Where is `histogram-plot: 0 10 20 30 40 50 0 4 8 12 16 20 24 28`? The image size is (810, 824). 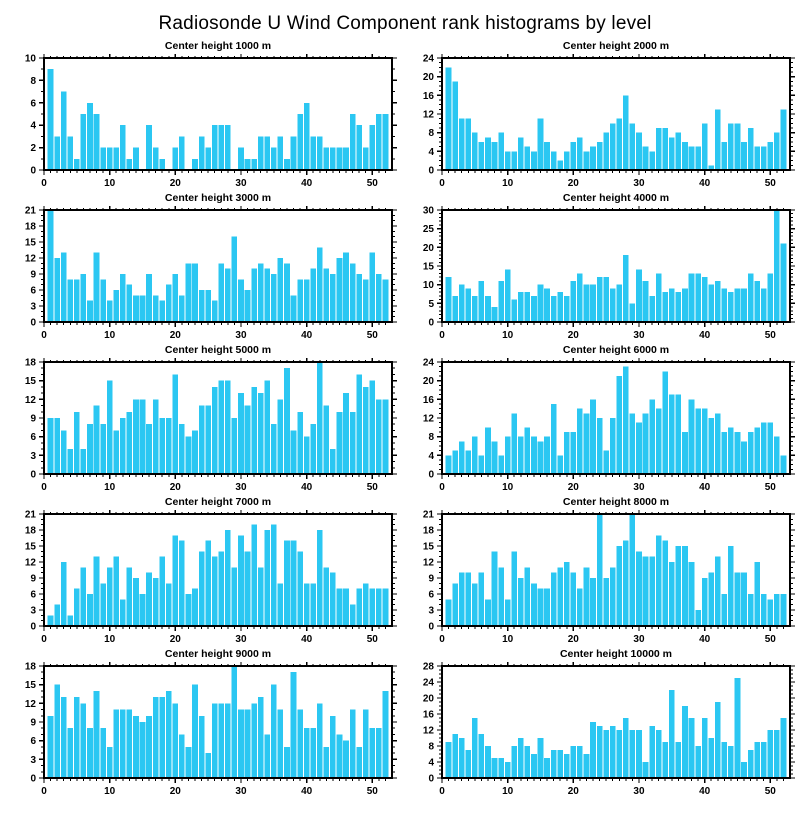 histogram-plot: 0 10 20 30 40 50 0 4 8 12 16 20 24 28 is located at coordinates (609, 729).